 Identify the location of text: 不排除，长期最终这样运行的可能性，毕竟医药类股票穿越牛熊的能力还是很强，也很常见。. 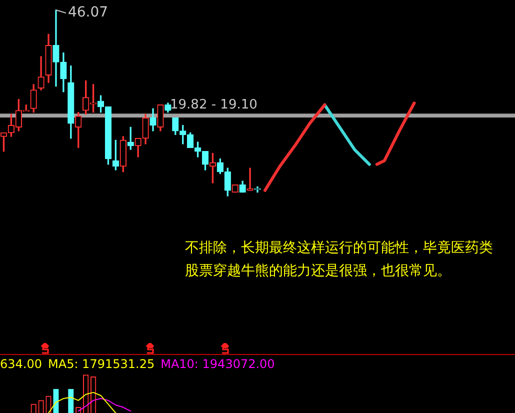
(339, 260).